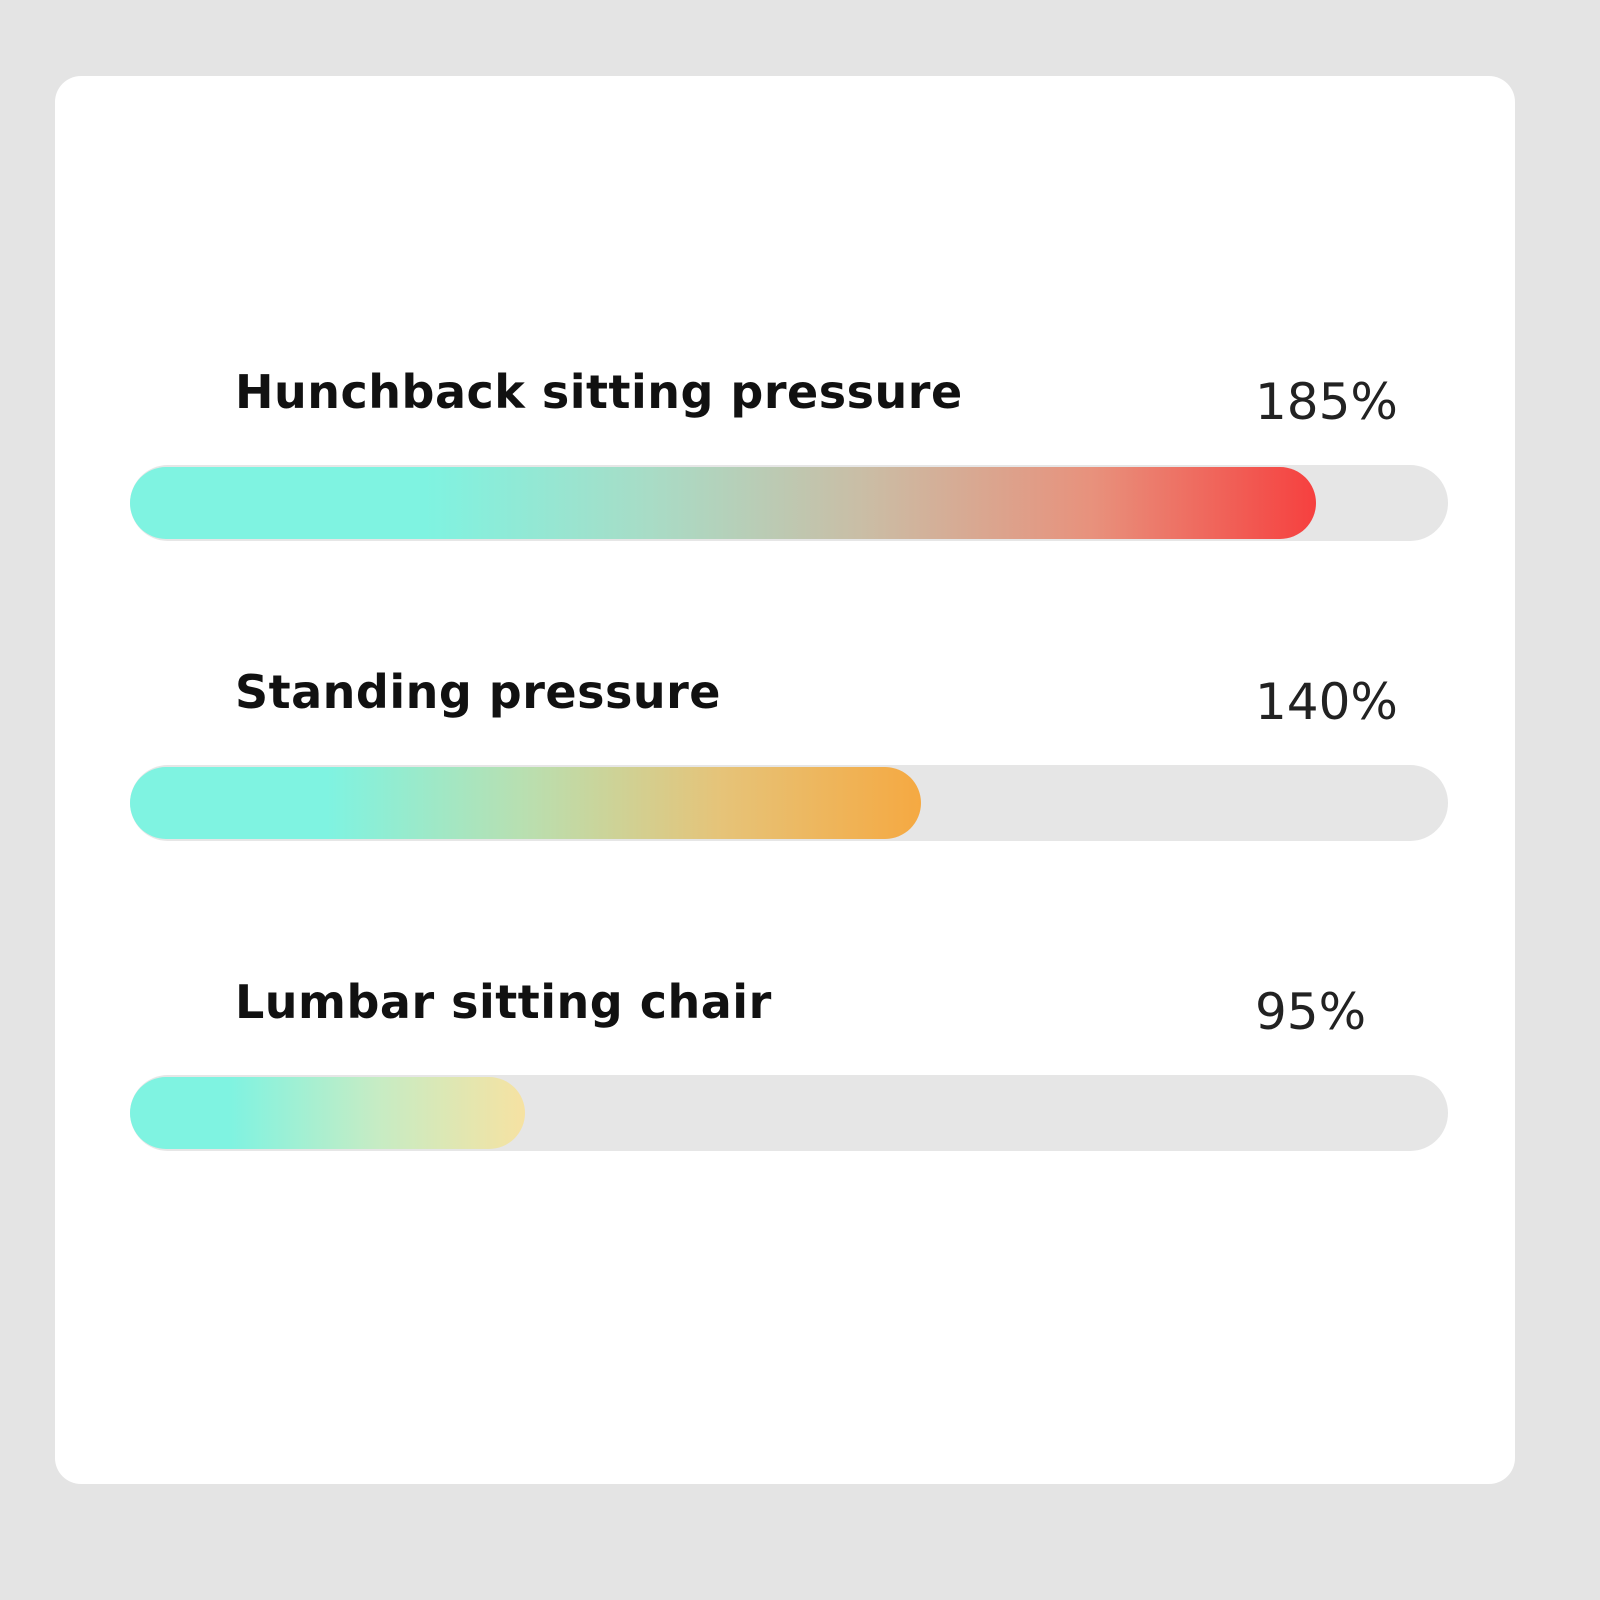 This screenshot has width=1600, height=1600. I want to click on bar-value-label: 185%, so click(1326, 402).